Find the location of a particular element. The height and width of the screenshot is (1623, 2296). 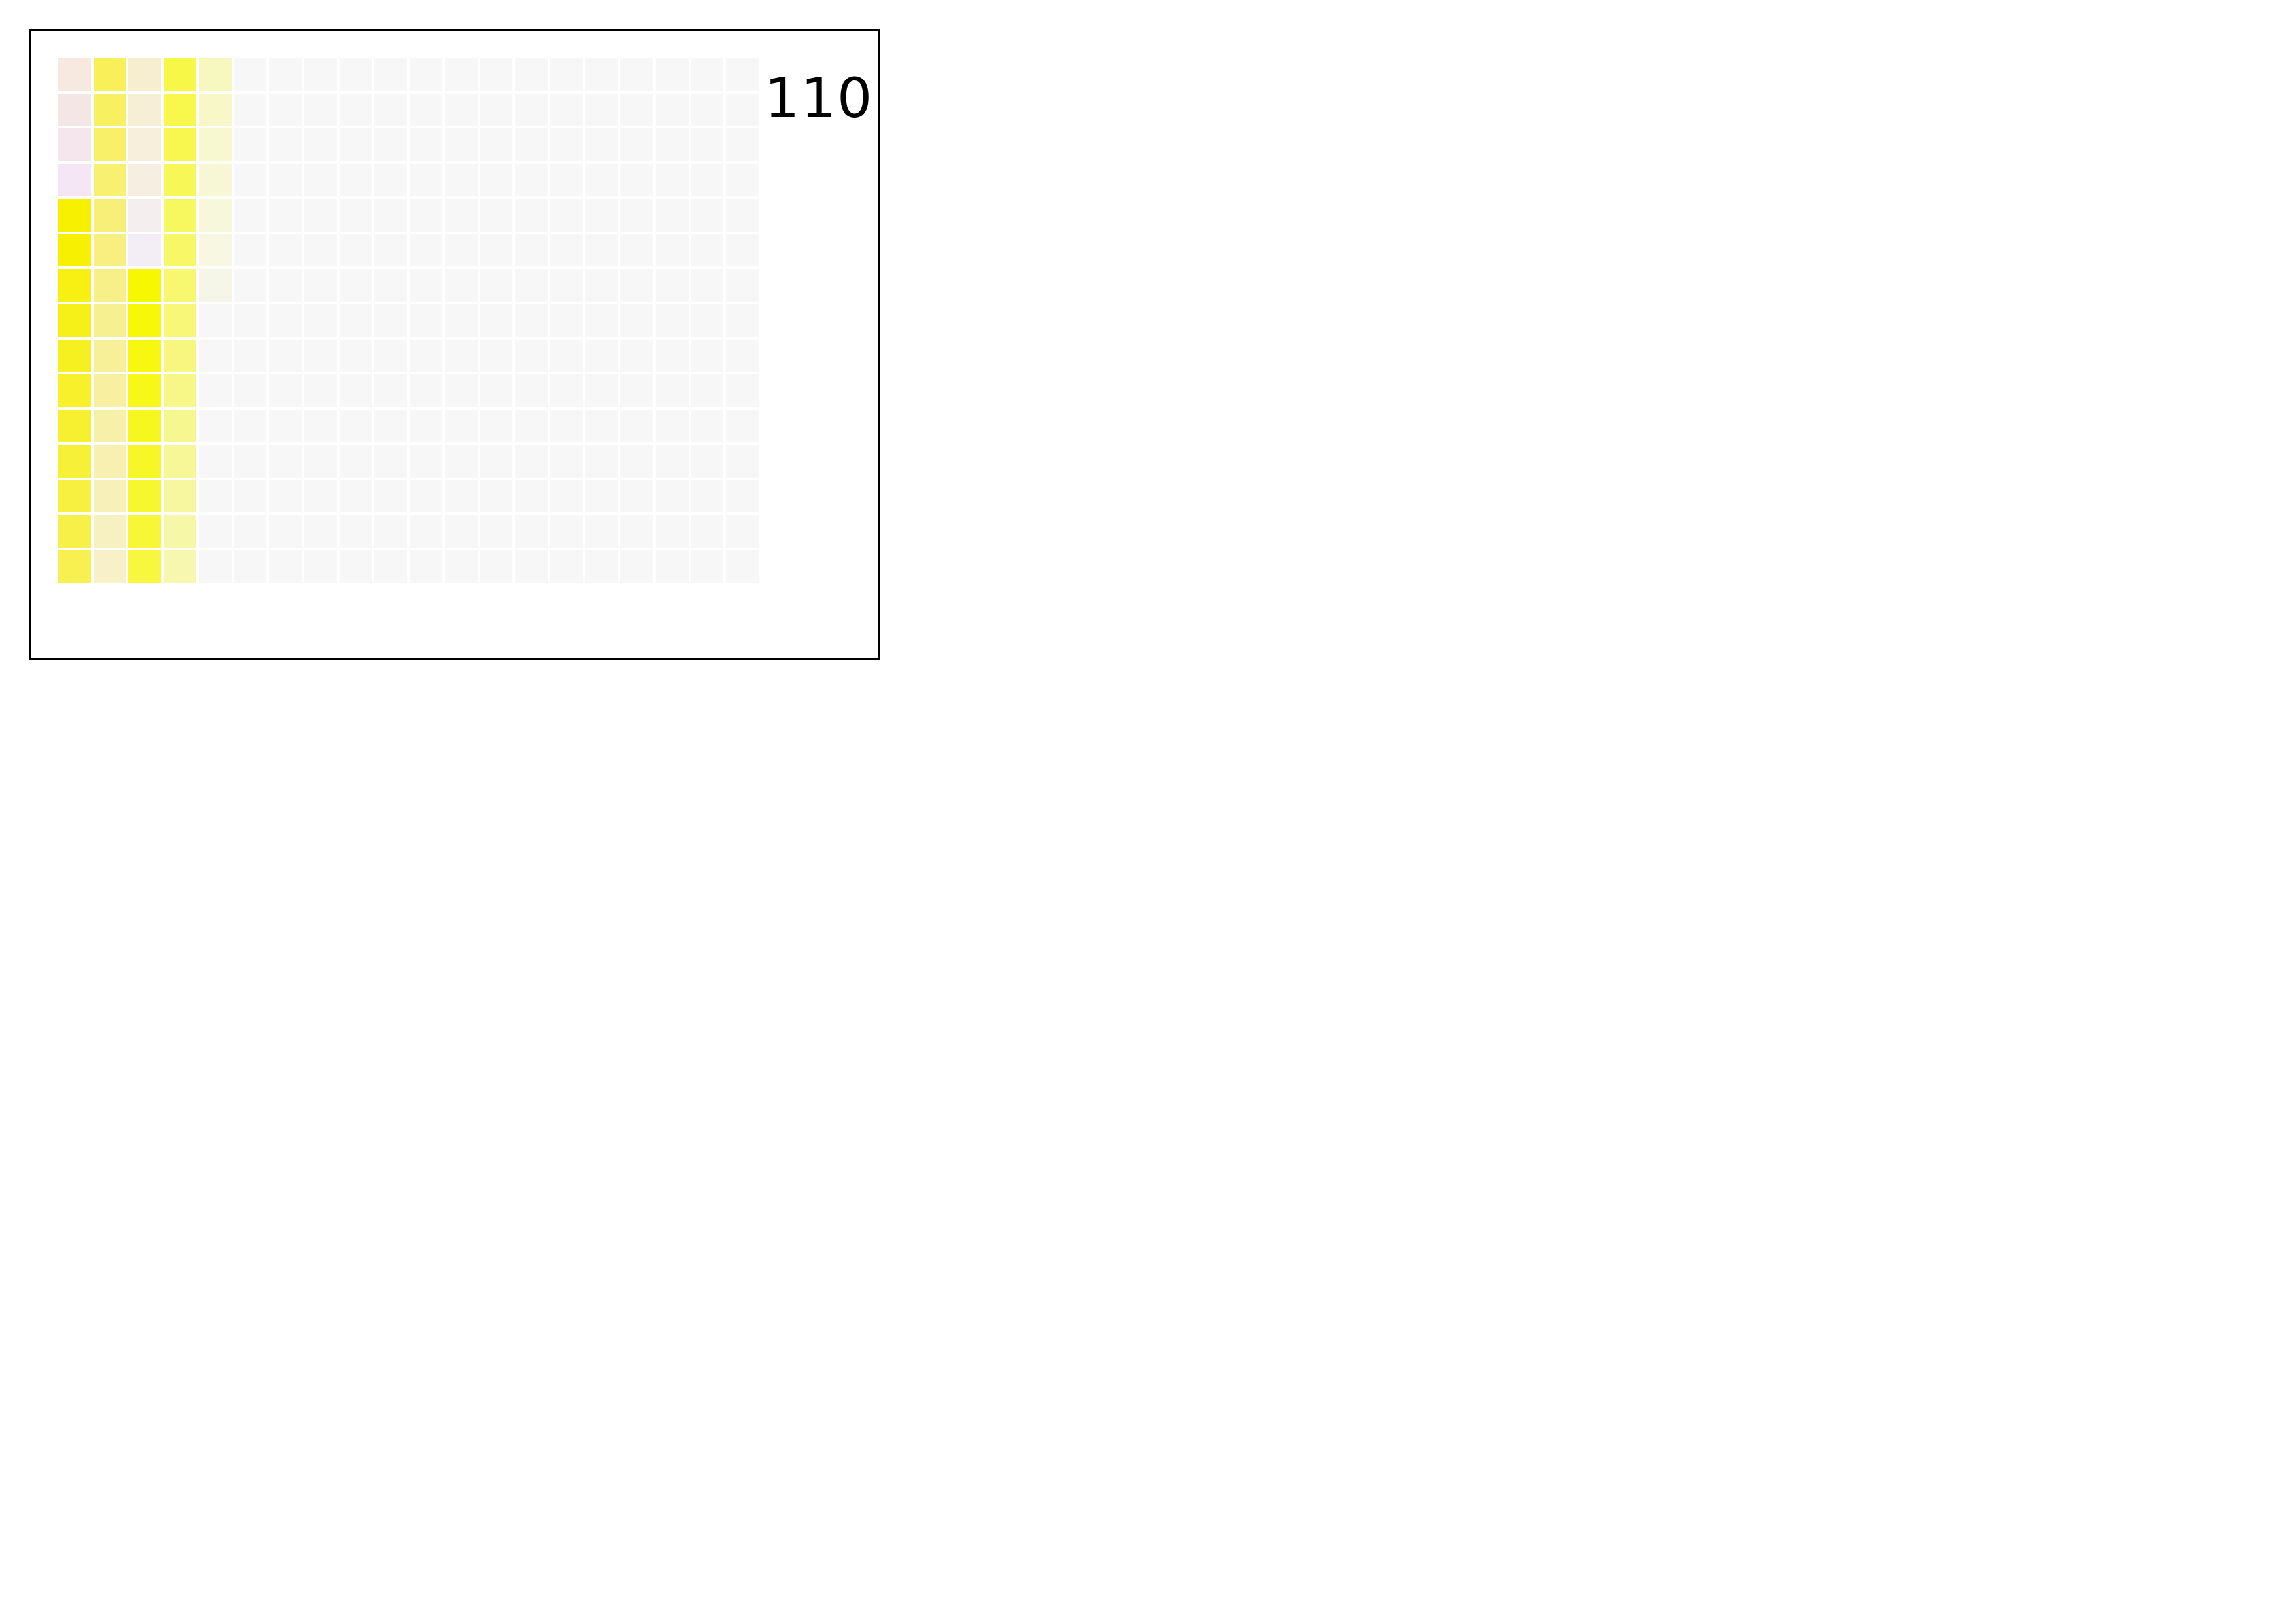

counter-label: 110 is located at coordinates (819, 98).